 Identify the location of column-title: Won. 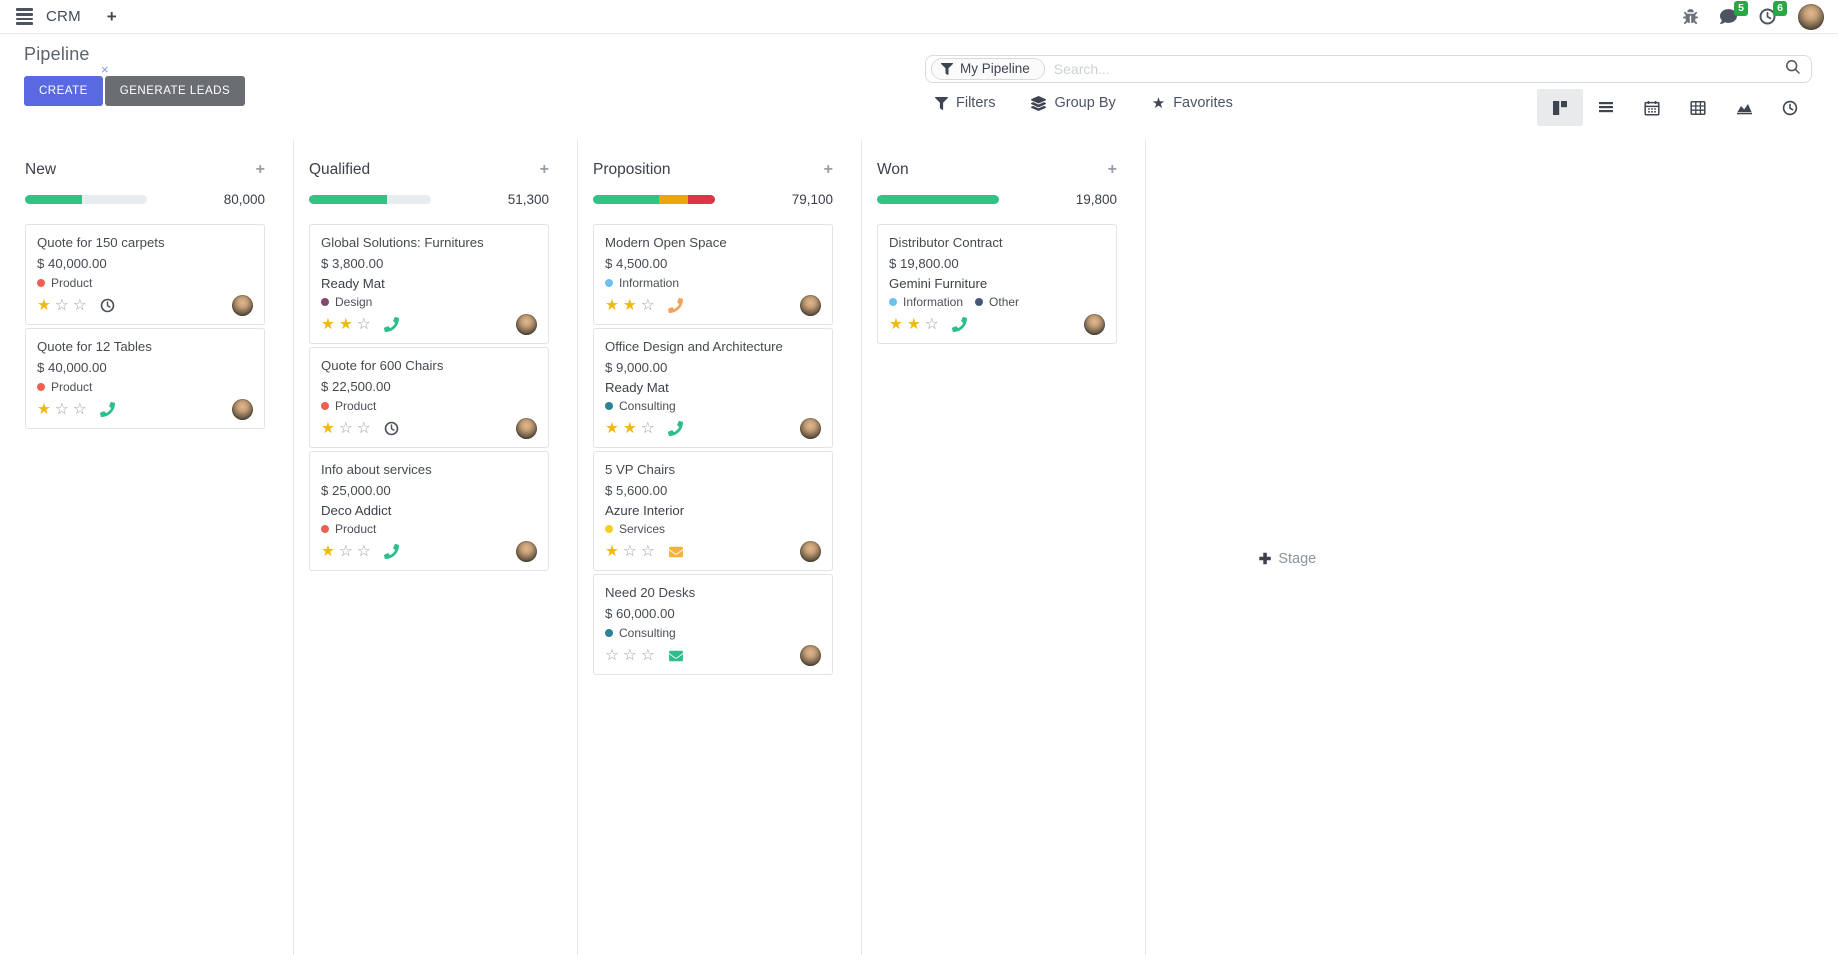
(893, 169).